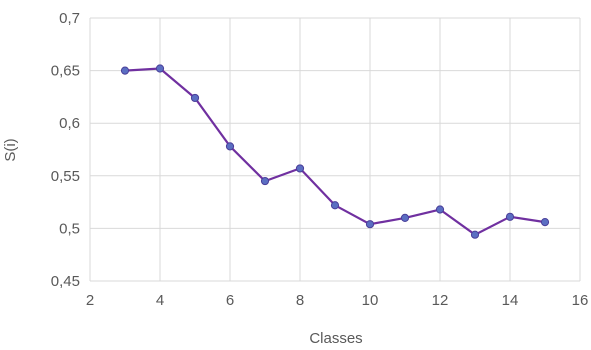  What do you see at coordinates (69, 123) in the screenshot?
I see `y-tick-label: 0,6` at bounding box center [69, 123].